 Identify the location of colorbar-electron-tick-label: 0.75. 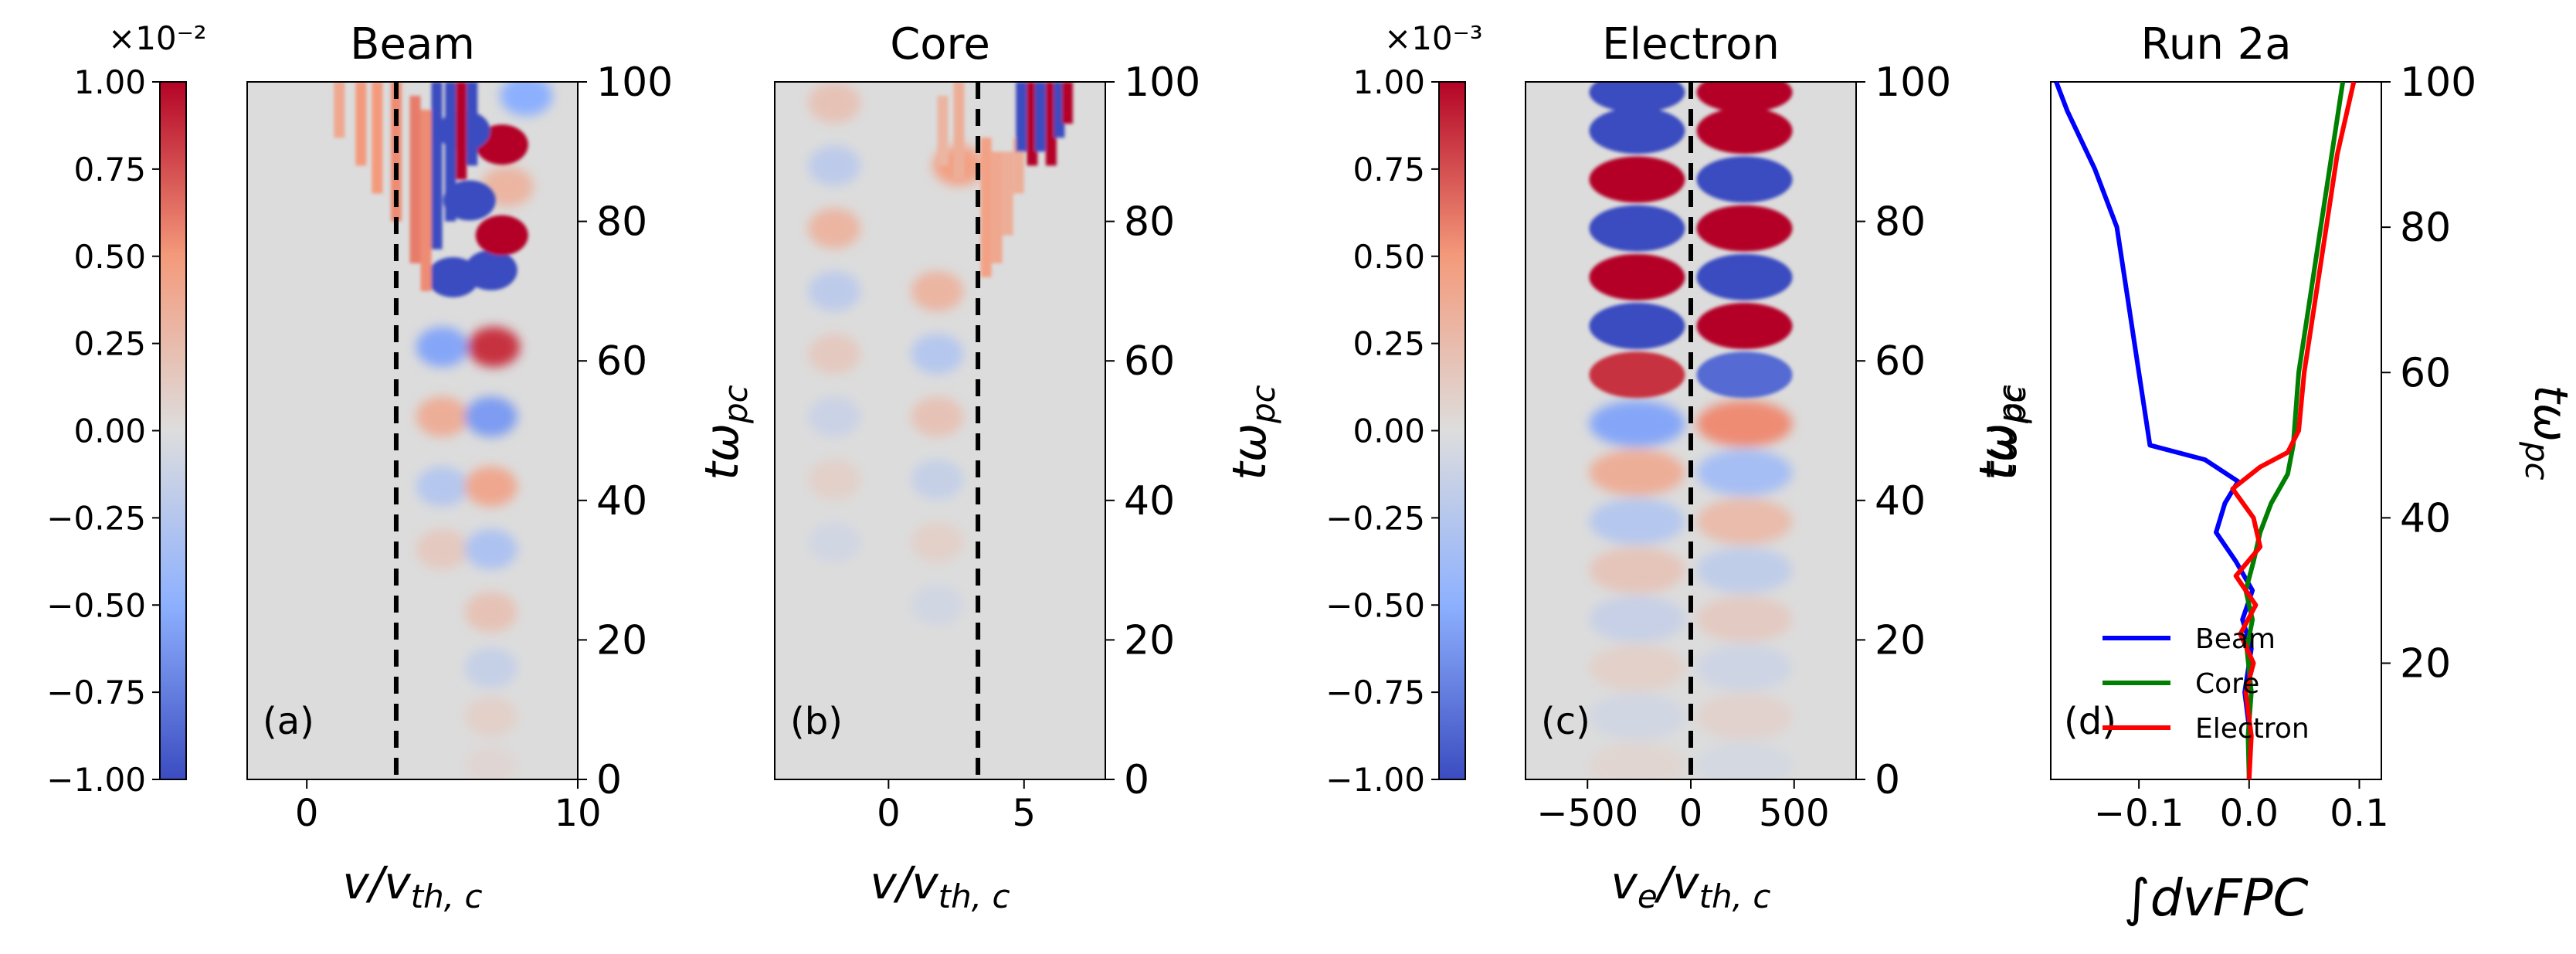
(1389, 169).